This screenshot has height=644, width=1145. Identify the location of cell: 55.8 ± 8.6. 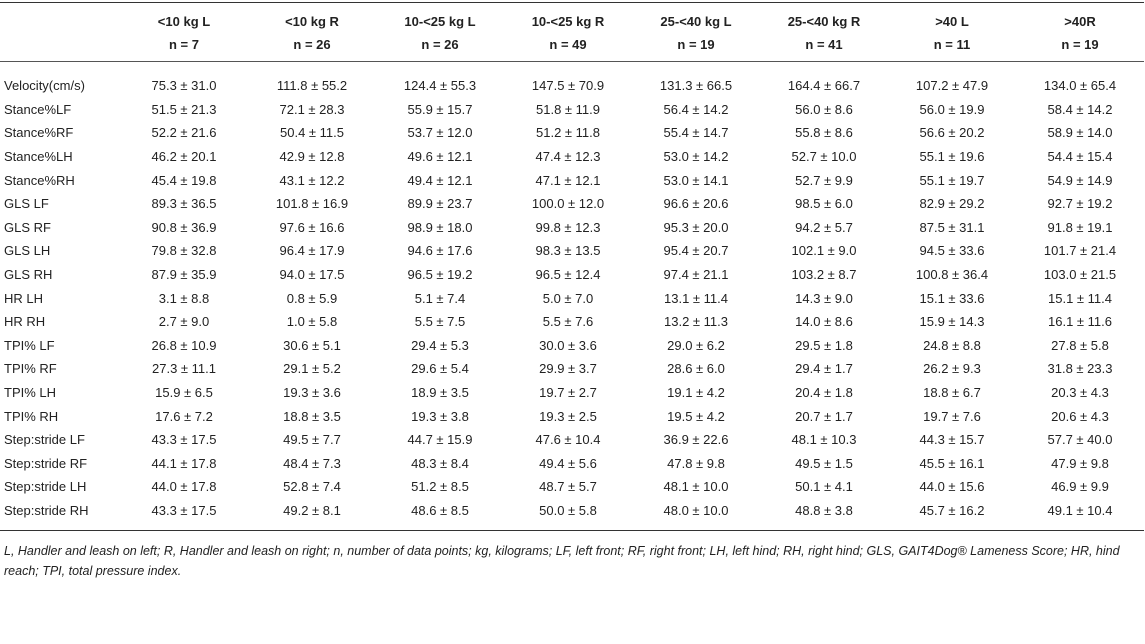
(824, 133).